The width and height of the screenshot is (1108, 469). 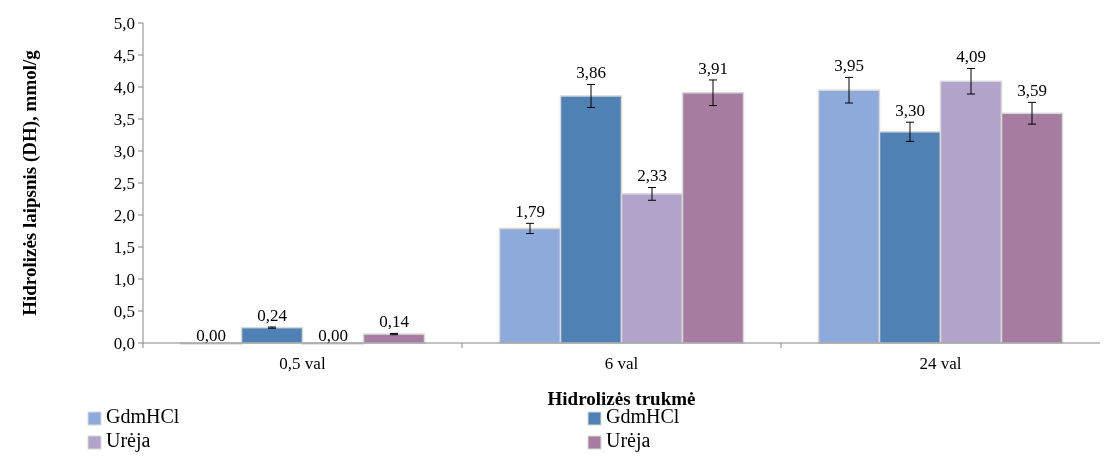 I want to click on data-label: 3,86, so click(x=591, y=73).